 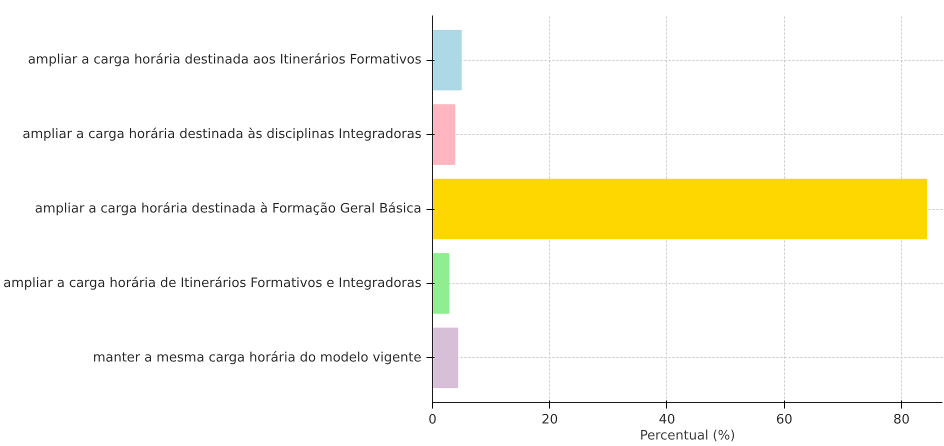 I want to click on y-tick-label: manter a mesma carga horária do modelo vigente, so click(x=257, y=358).